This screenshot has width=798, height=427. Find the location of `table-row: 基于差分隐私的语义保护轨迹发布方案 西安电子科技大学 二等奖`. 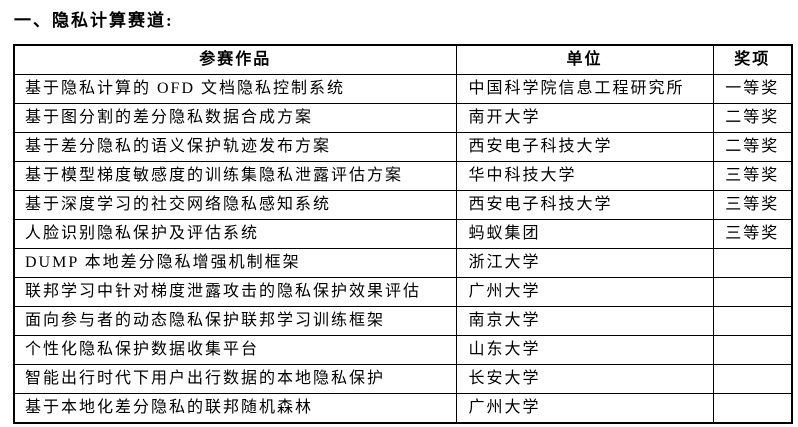

table-row: 基于差分隐私的语义保护轨迹发布方案 西安电子科技大学 二等奖 is located at coordinates (403, 147).